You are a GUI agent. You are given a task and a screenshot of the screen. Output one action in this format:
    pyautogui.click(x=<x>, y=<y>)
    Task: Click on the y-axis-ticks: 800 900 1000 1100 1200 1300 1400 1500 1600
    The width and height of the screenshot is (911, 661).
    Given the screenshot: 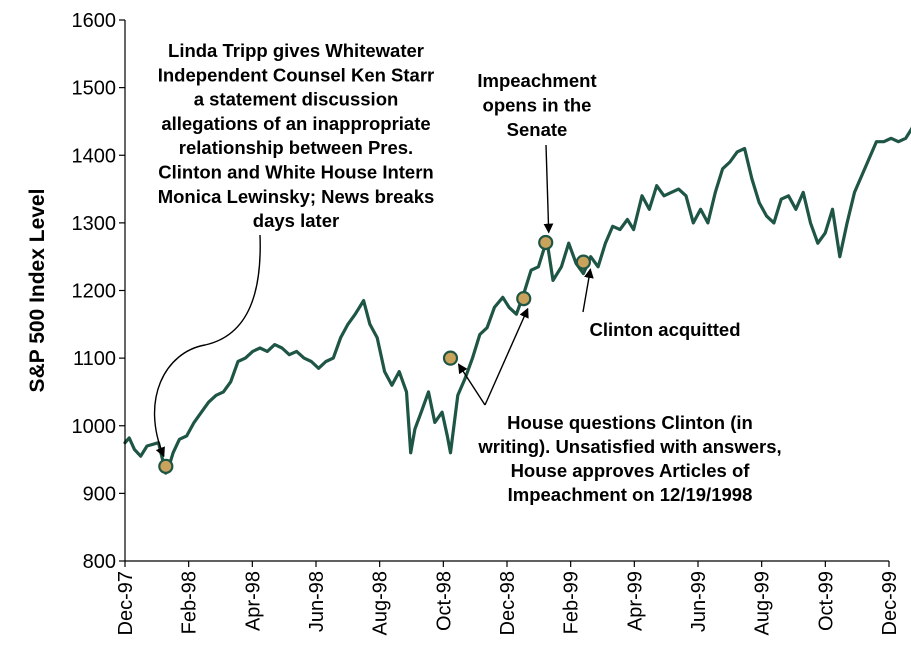 What is the action you would take?
    pyautogui.click(x=98, y=291)
    